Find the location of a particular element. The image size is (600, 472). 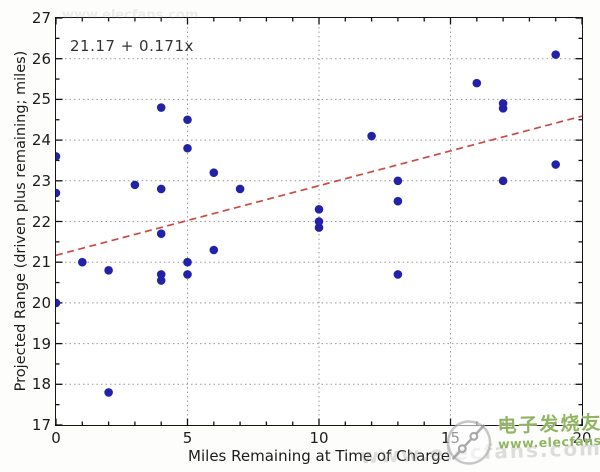

watermark-text: 电子发烧友 www.elecfans.com is located at coordinates (548, 432).